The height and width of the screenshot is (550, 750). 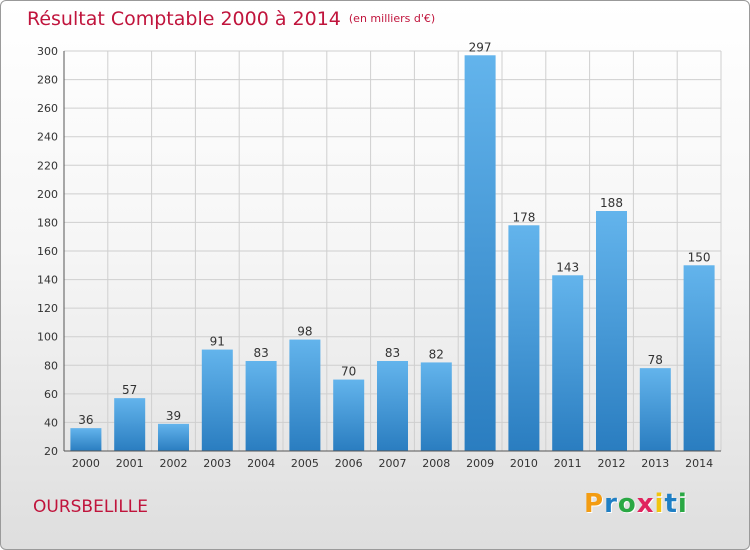 What do you see at coordinates (47, 108) in the screenshot?
I see `y-tick-label: 260` at bounding box center [47, 108].